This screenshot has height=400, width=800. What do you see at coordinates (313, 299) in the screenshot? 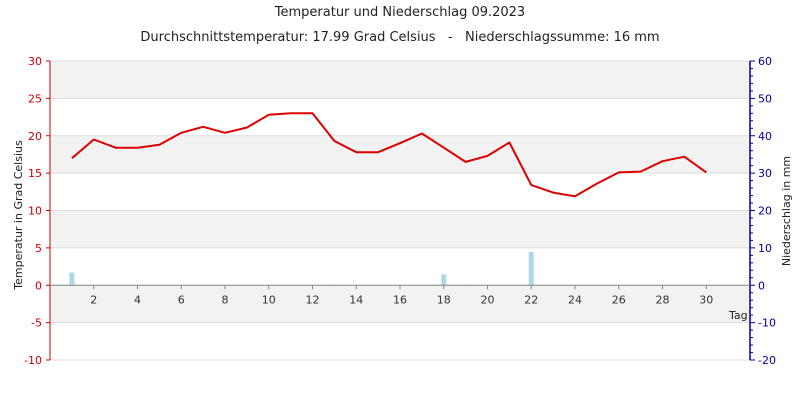
I see `x-tick-label: 12` at bounding box center [313, 299].